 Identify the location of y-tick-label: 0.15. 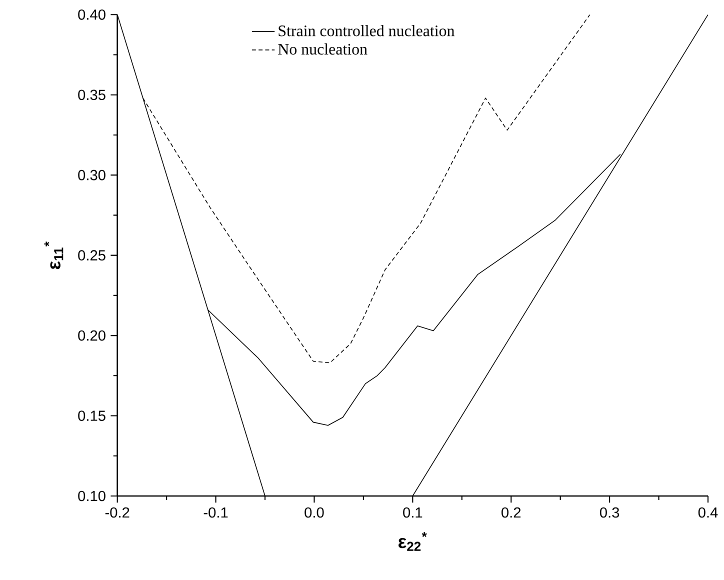
(92, 415).